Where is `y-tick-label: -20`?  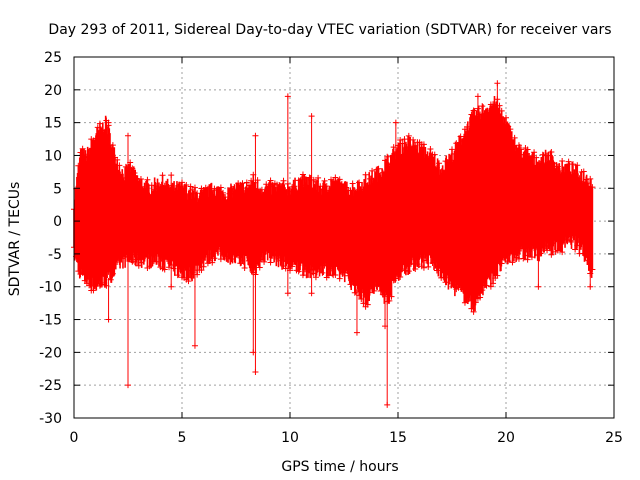 y-tick-label: -20 is located at coordinates (50, 353).